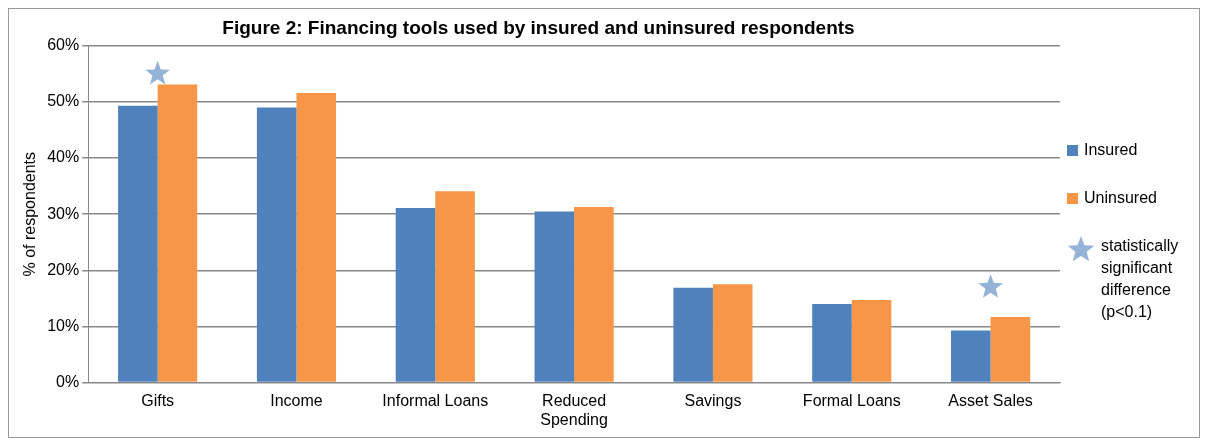 This screenshot has height=447, width=1209. Describe the element at coordinates (63, 101) in the screenshot. I see `y-tick-label: 50%` at that location.